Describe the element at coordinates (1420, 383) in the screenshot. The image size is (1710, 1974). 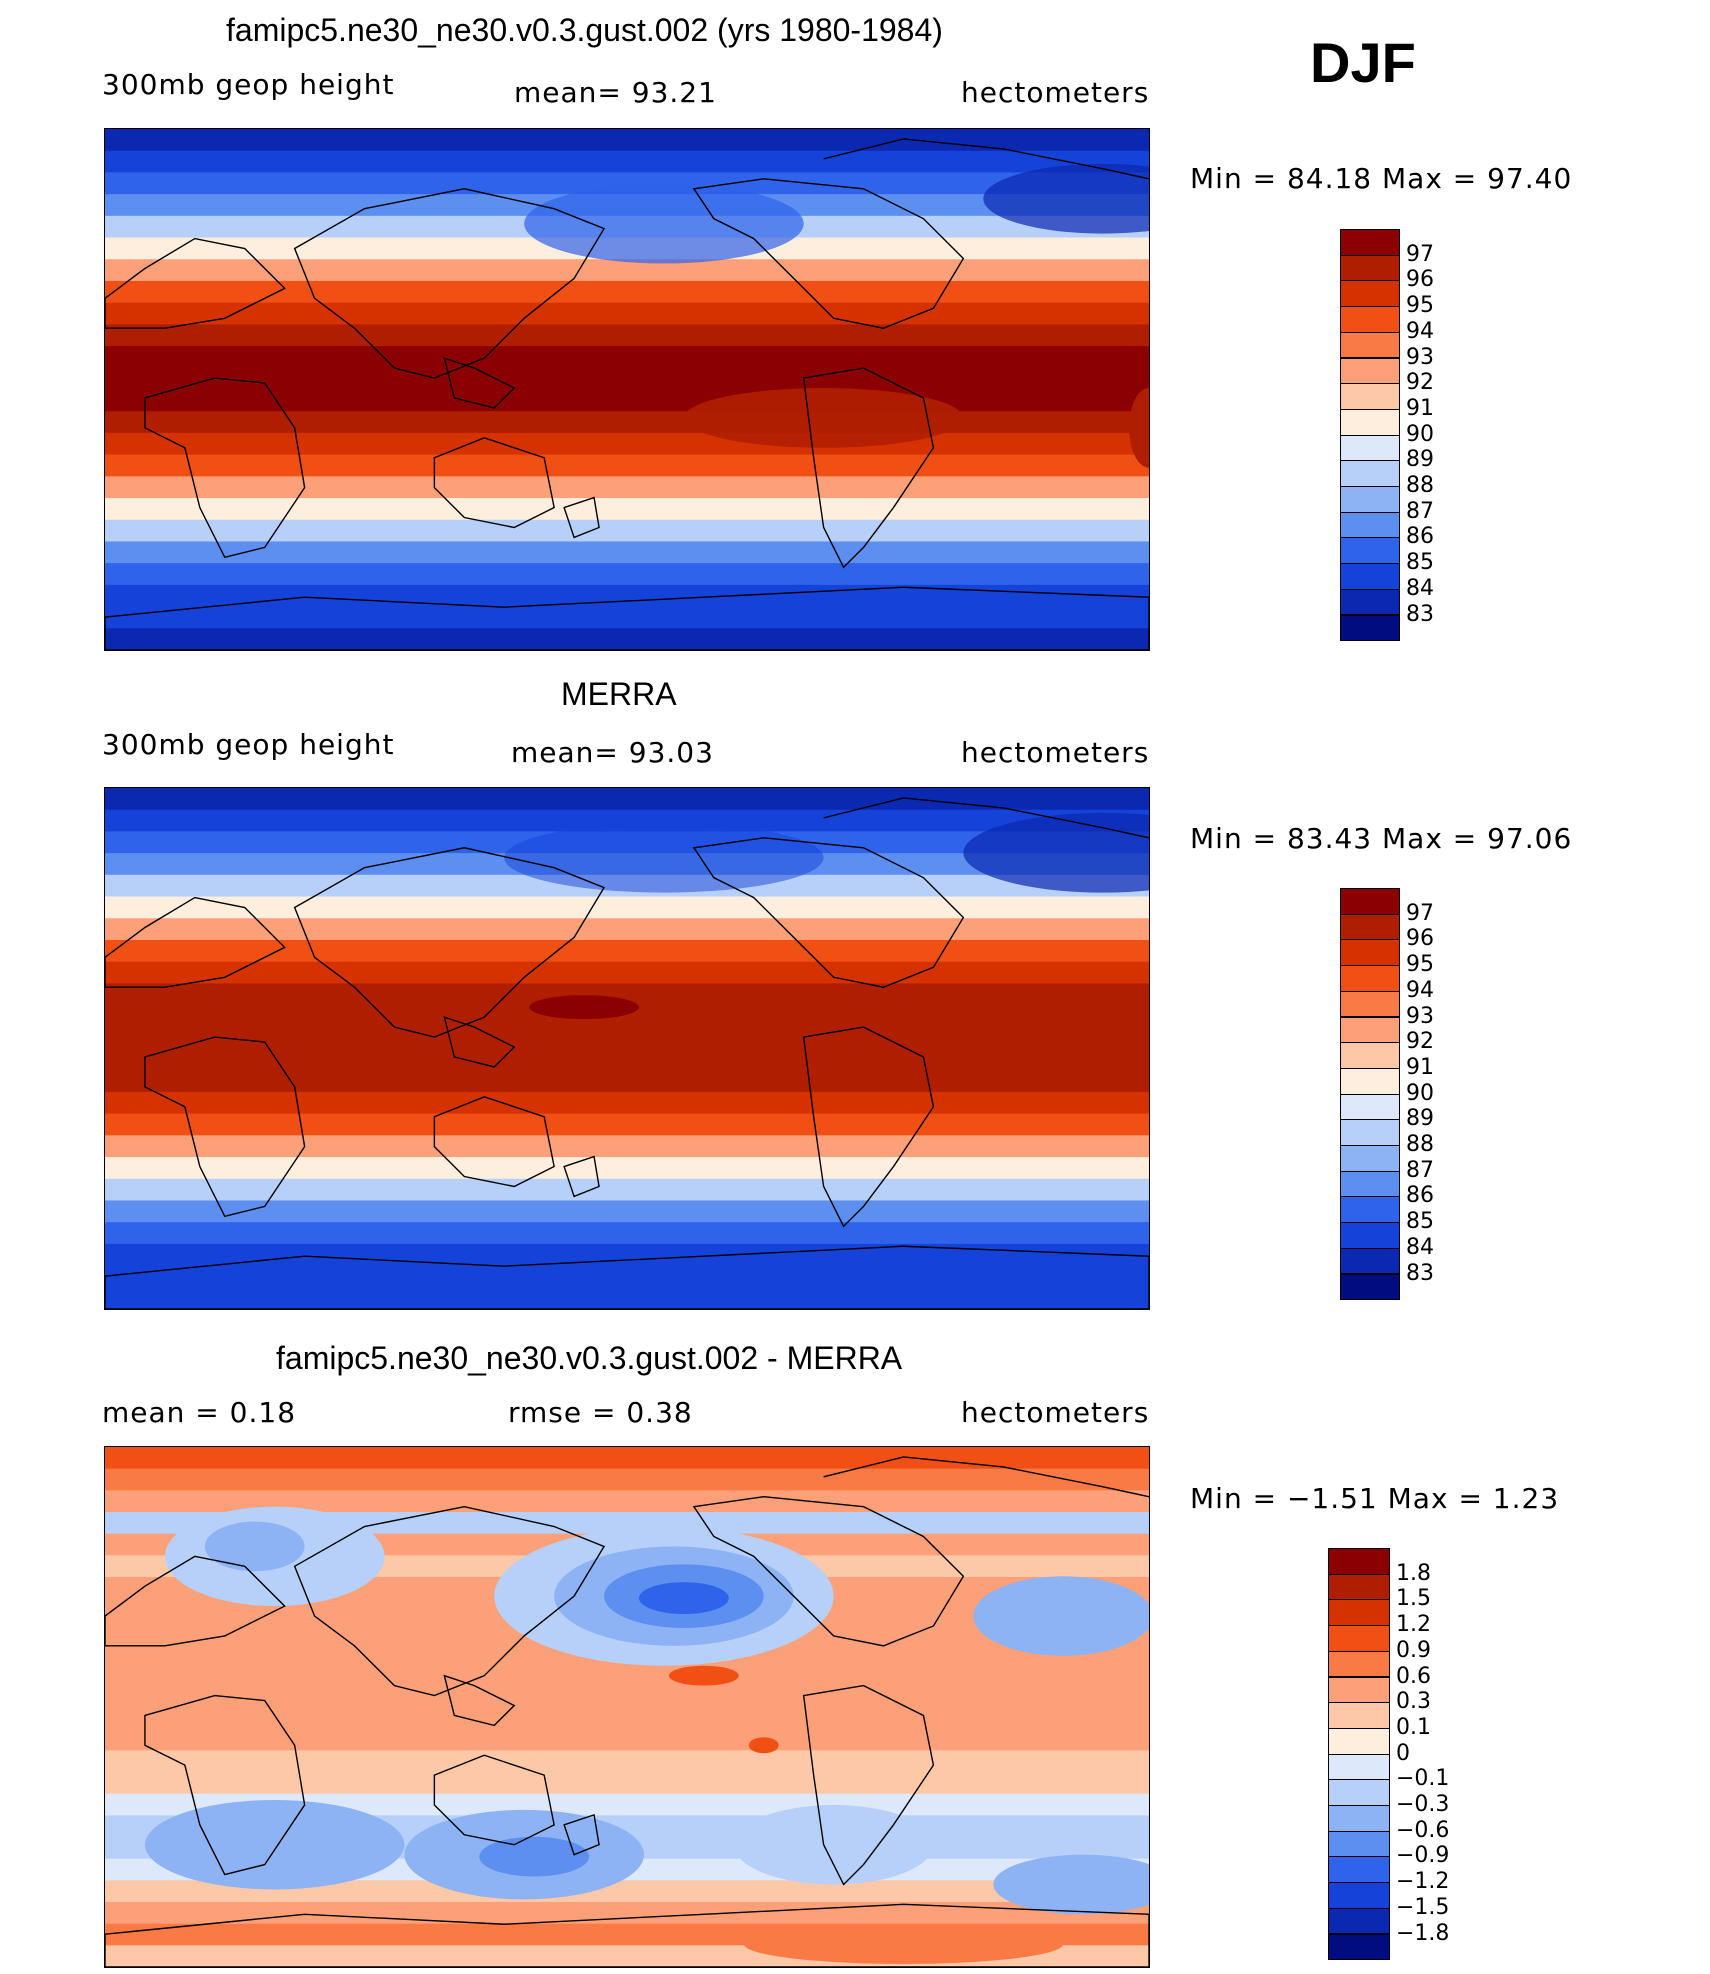
I see `colorbar-tick-label: 92` at that location.